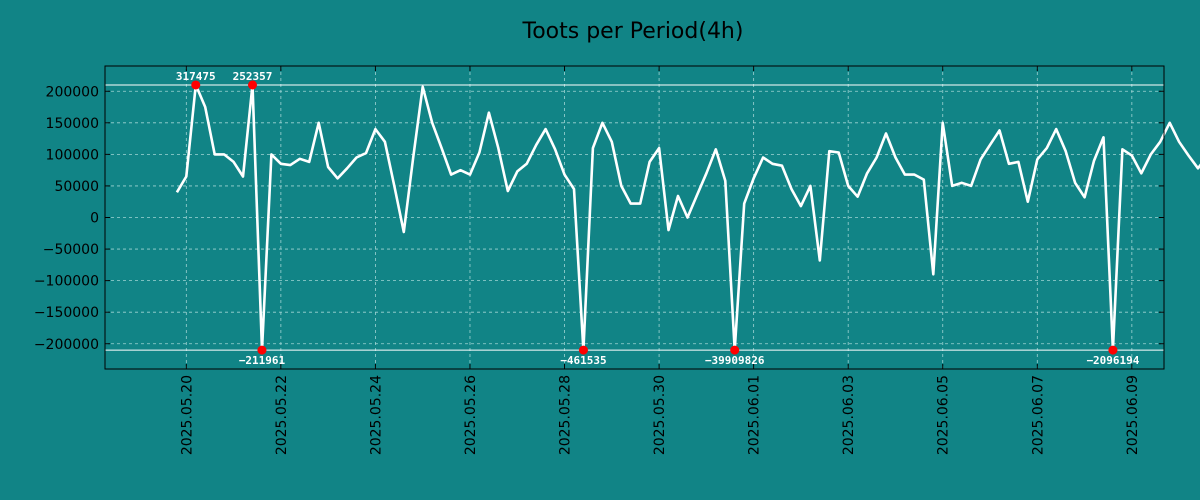  Describe the element at coordinates (1133, 415) in the screenshot. I see `x-tick-label: 2025.06.09` at that location.